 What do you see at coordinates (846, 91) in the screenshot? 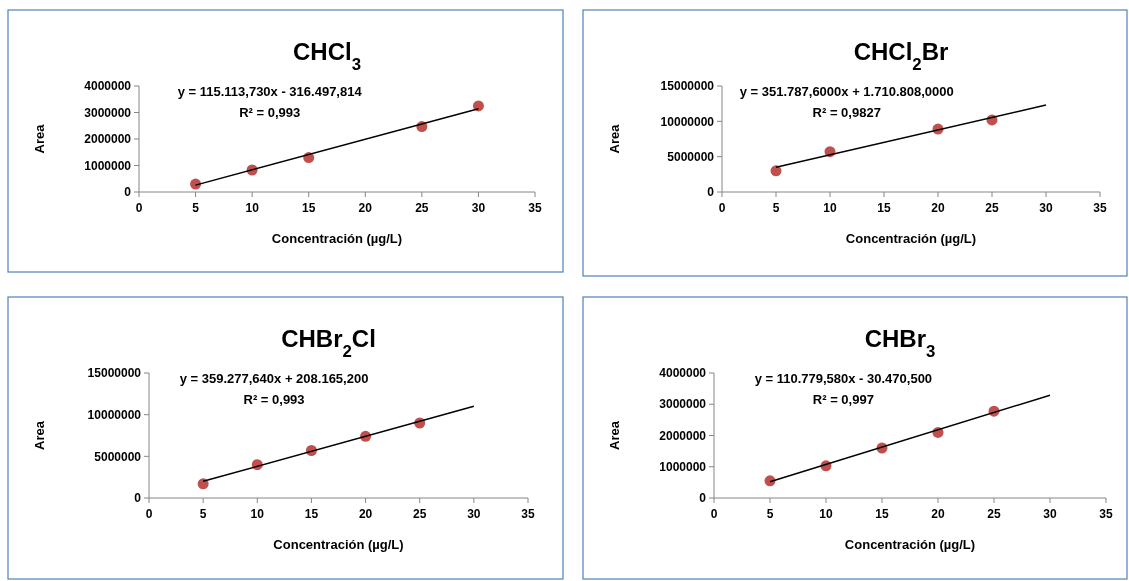
I see `annotation: y = 351.787,6000x + 1.710.808,0000` at bounding box center [846, 91].